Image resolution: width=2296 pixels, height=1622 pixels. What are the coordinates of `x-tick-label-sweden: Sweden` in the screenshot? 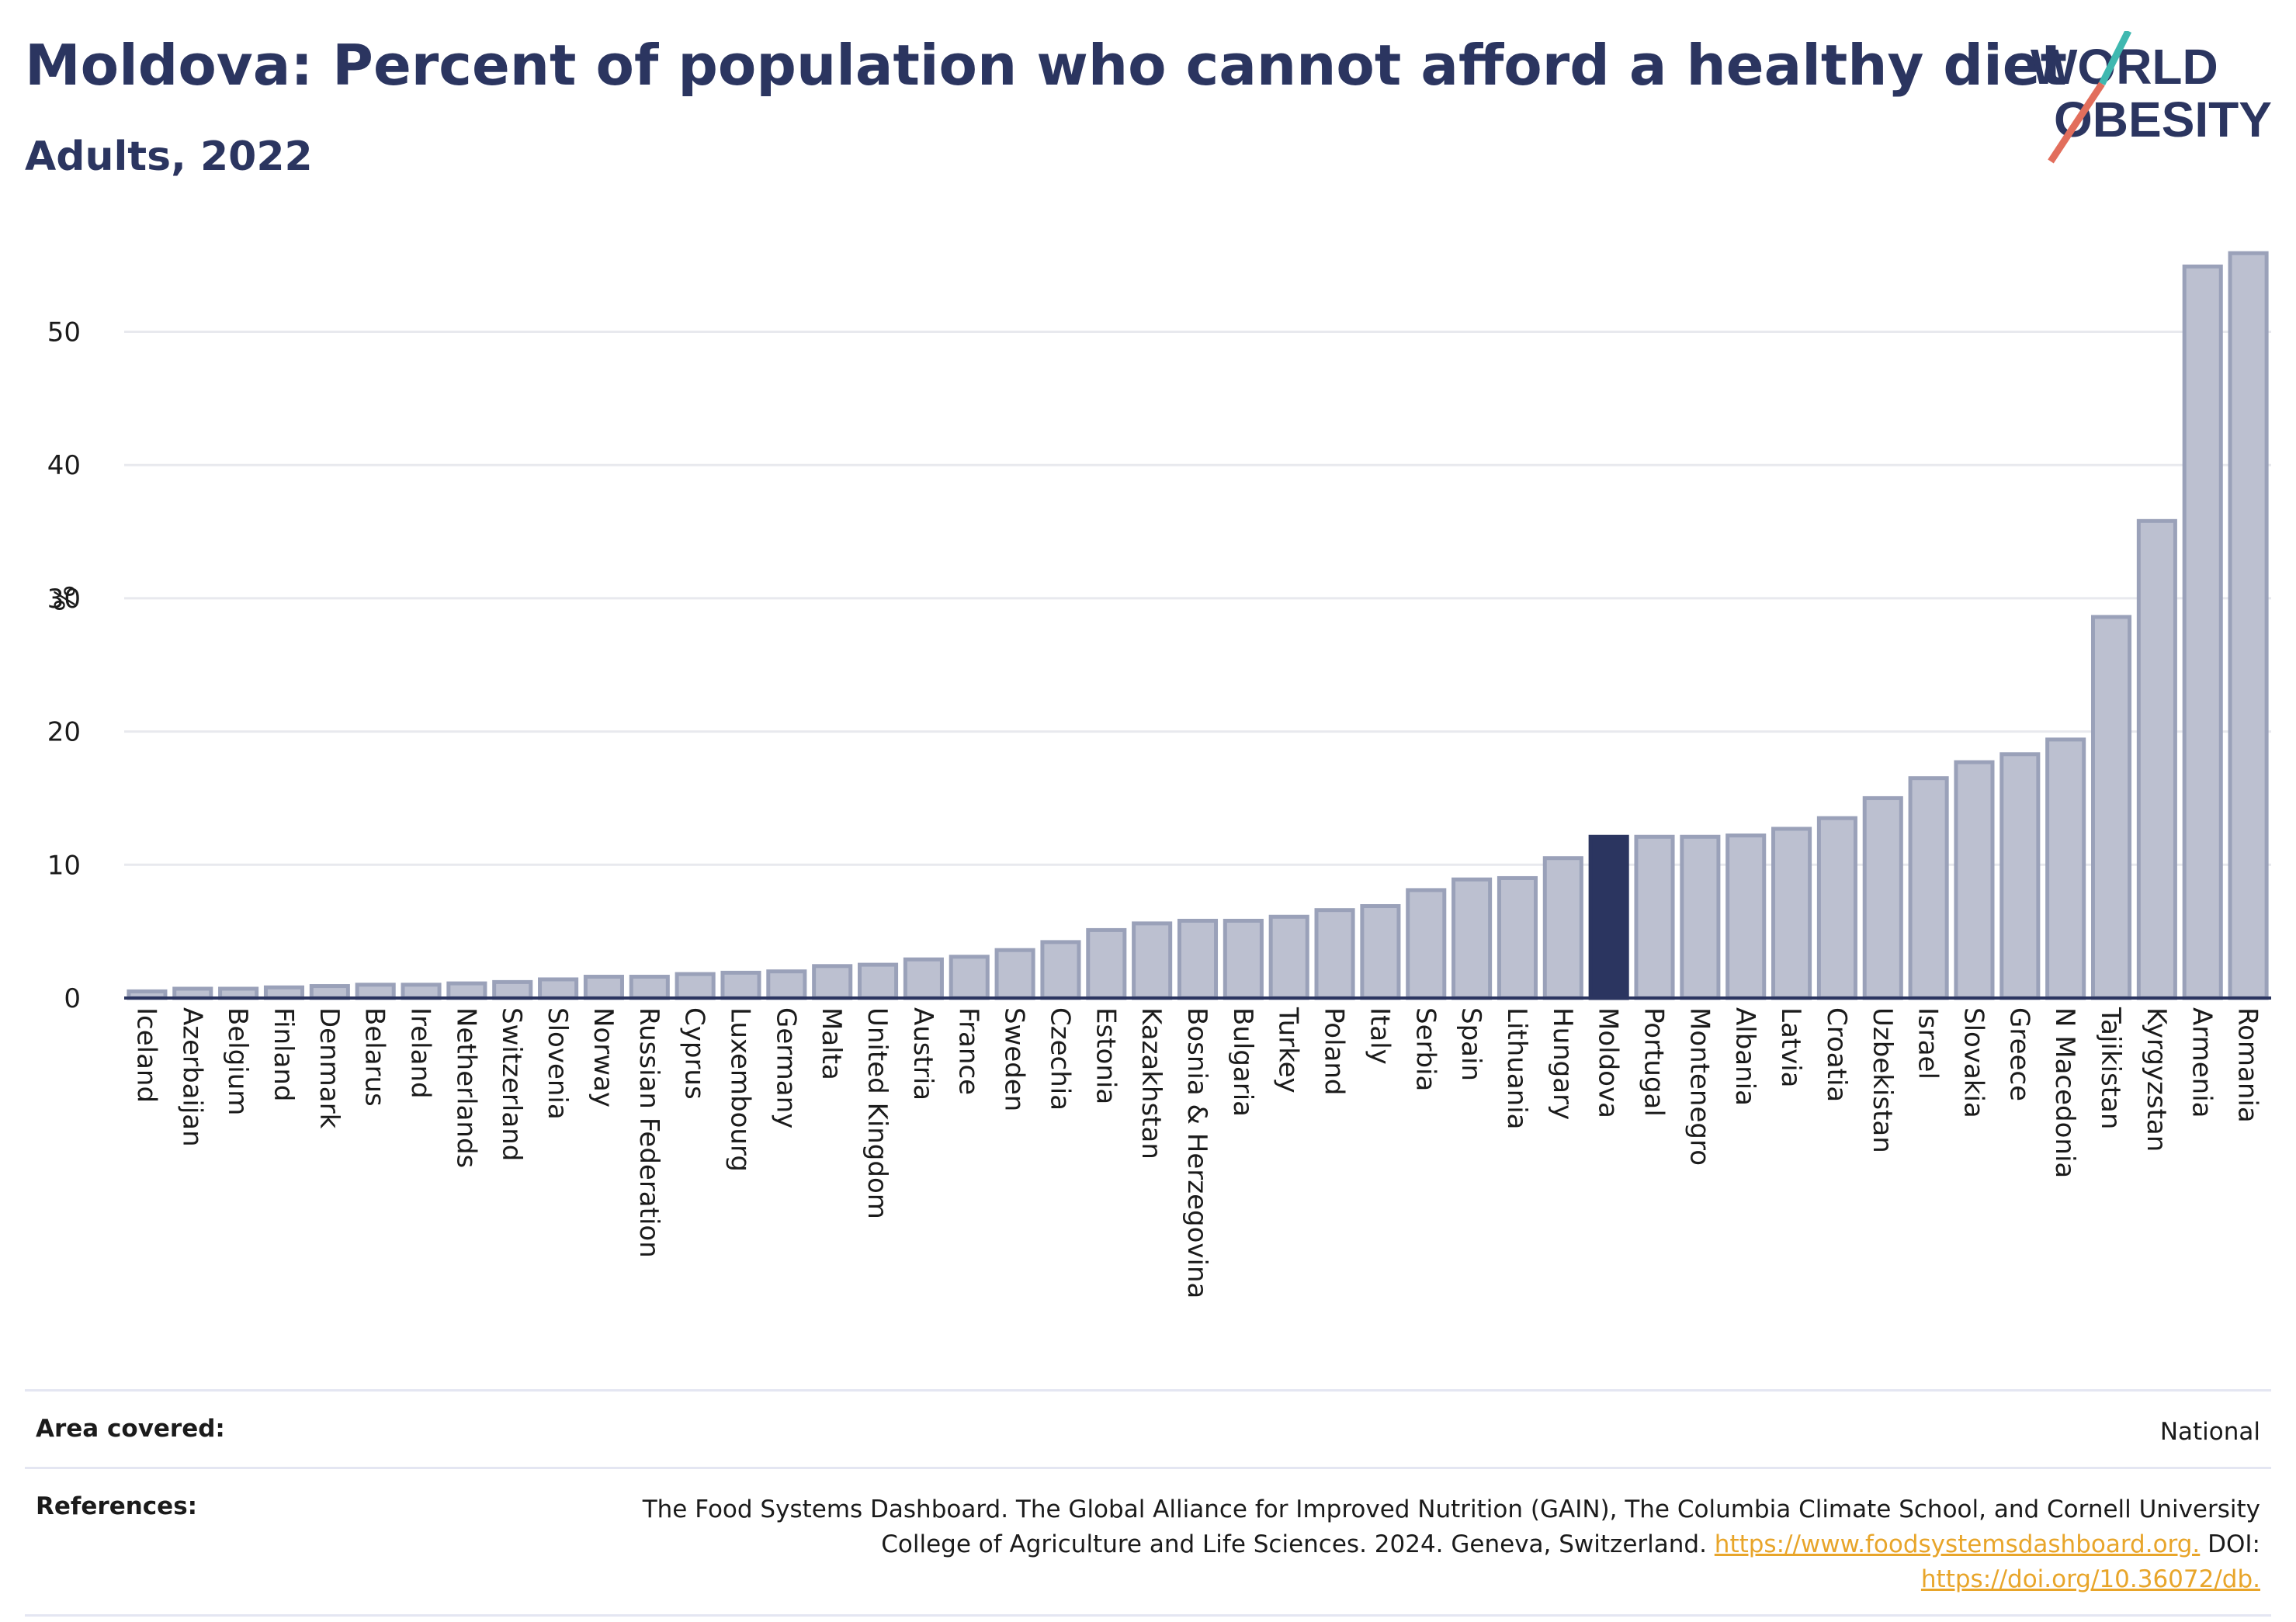 It's located at (1014, 1059).